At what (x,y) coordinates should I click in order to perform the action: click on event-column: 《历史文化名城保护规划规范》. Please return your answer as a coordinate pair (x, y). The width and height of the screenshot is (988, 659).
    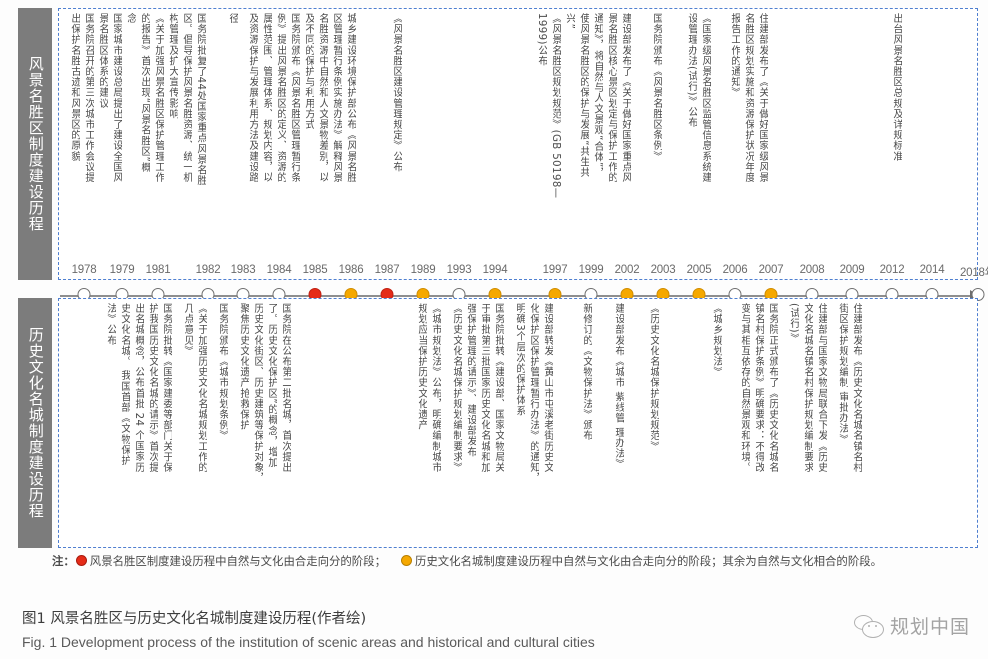
    Looking at the image, I should click on (653, 377).